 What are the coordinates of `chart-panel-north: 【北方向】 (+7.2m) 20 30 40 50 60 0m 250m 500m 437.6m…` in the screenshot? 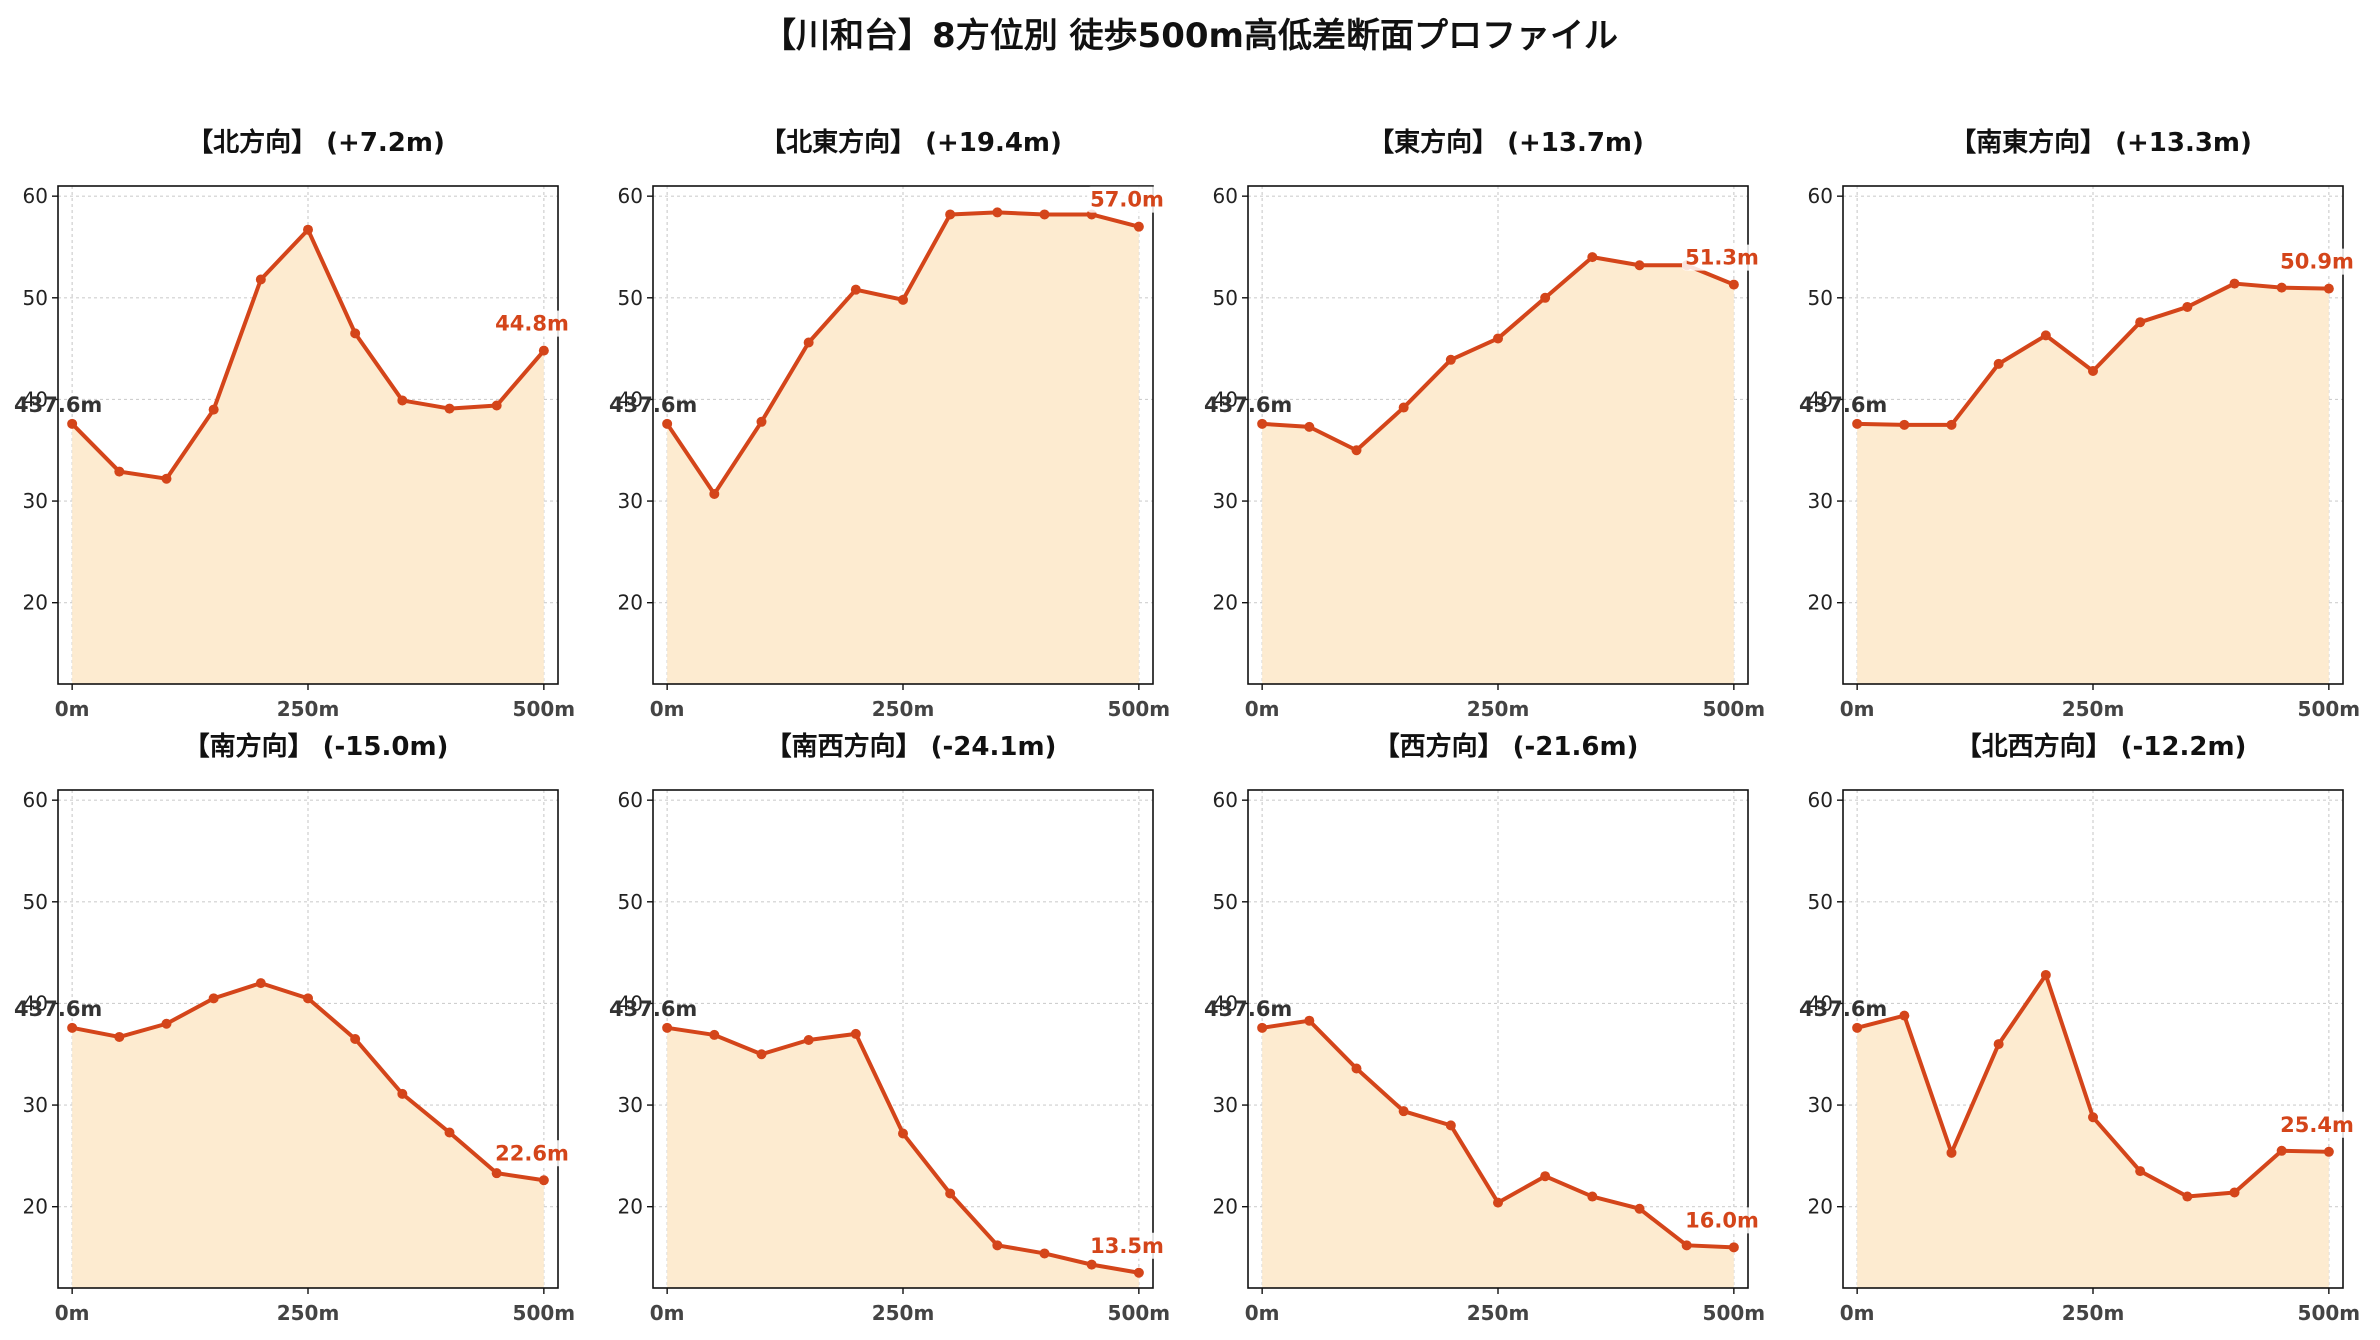 It's located at (287, 428).